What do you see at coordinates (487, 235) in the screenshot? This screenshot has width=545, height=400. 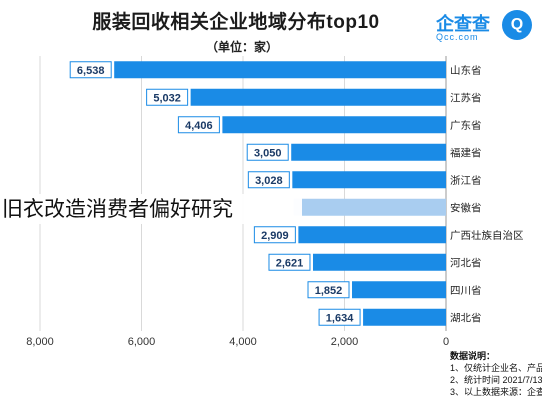 I see `category-label-6: 广西壮族自治区` at bounding box center [487, 235].